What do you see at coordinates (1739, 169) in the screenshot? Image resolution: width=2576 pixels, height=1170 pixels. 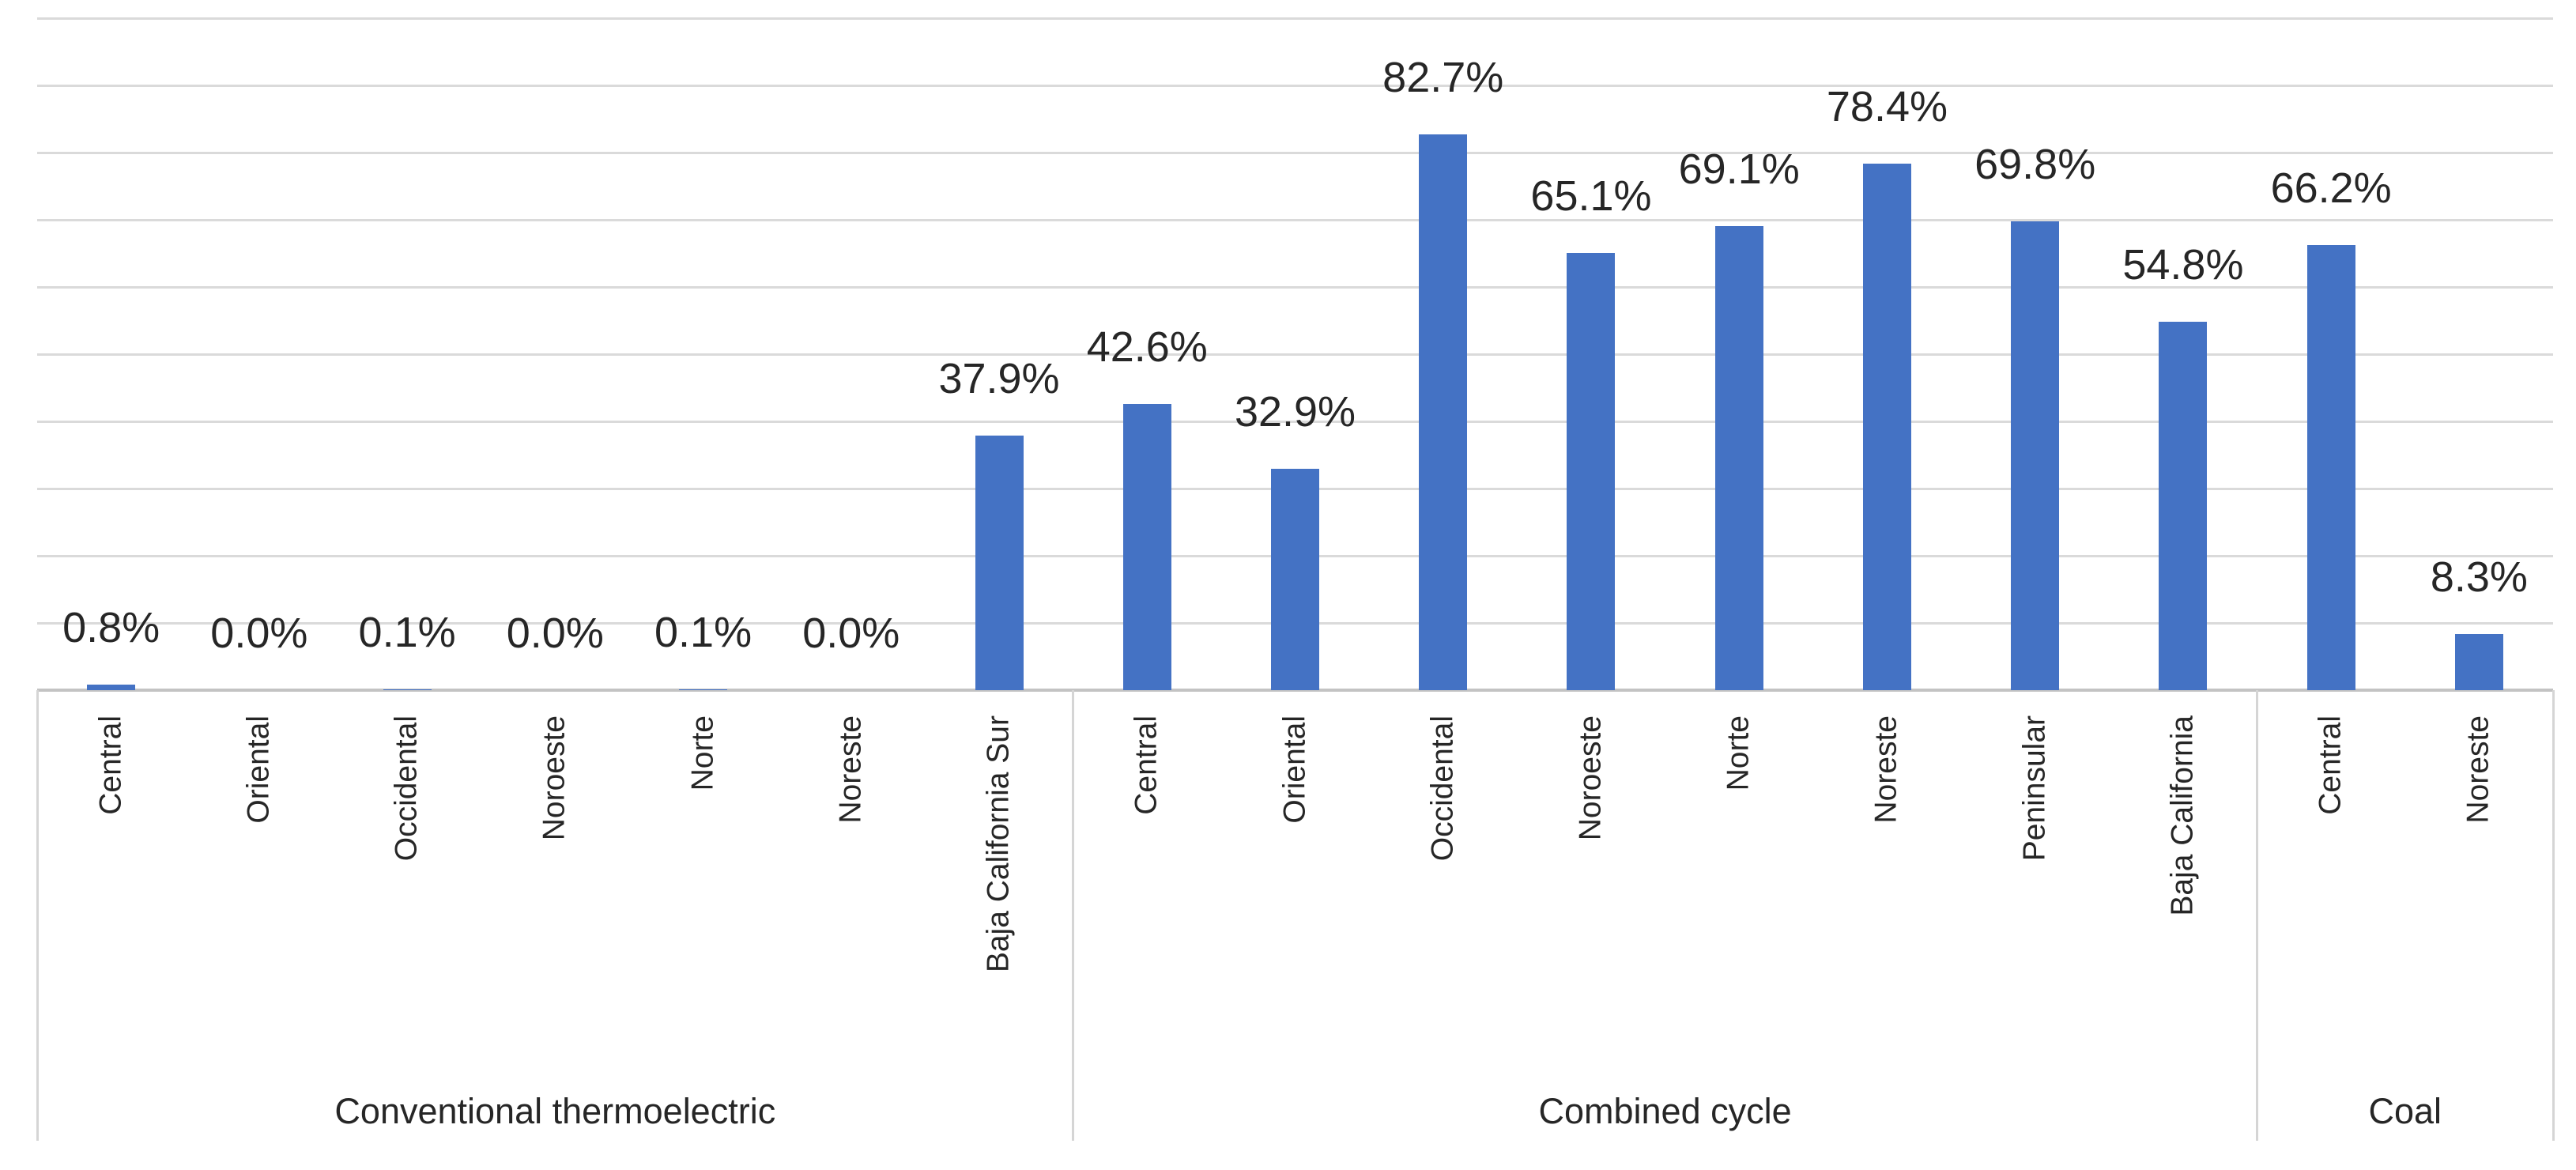 I see `bar-value-label: 69.1%` at bounding box center [1739, 169].